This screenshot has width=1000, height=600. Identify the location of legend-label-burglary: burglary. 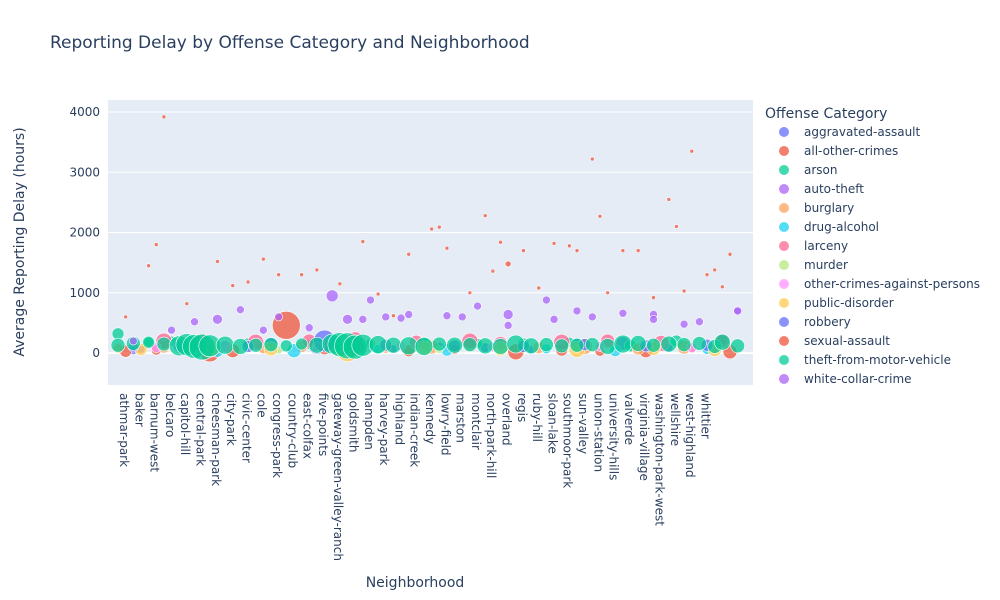
(829, 208).